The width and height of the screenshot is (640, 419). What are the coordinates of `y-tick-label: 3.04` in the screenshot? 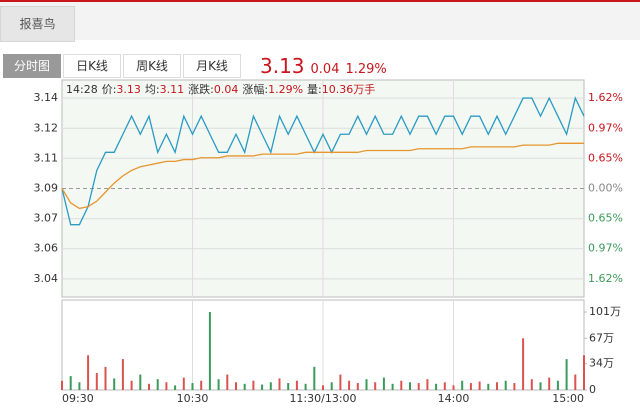 It's located at (46, 278).